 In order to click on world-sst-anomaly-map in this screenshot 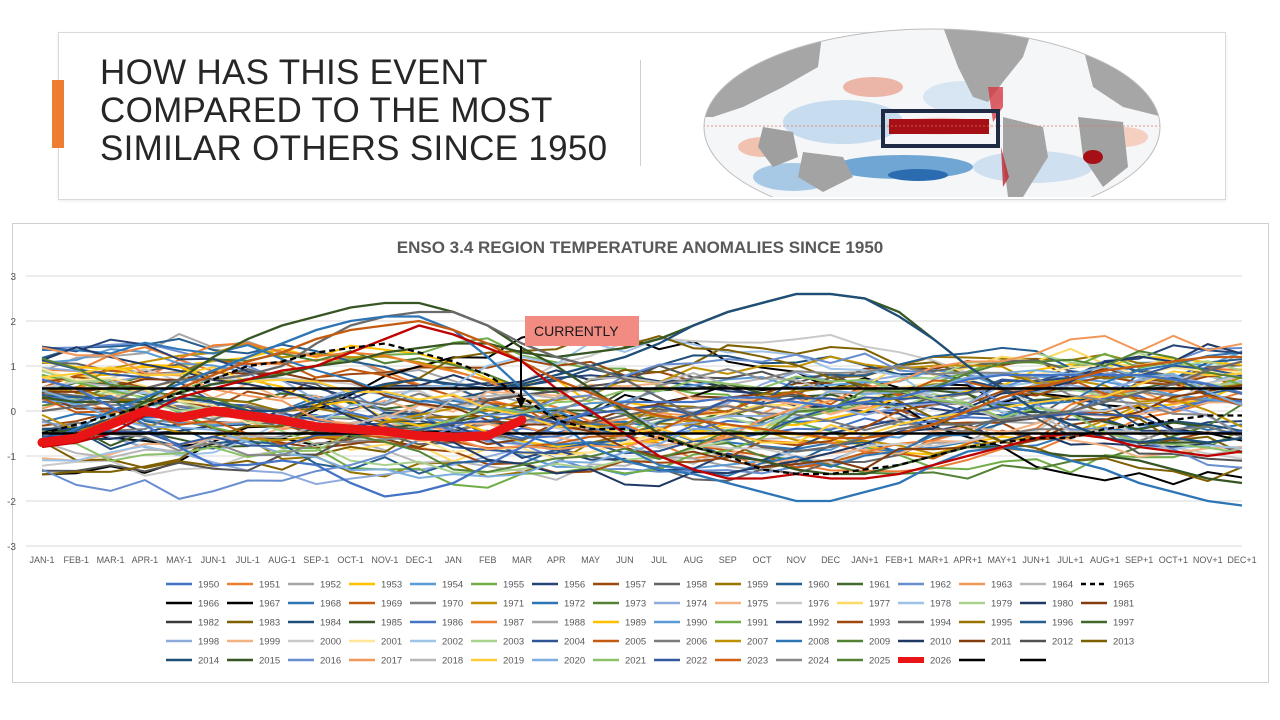, I will do `click(932, 112)`.